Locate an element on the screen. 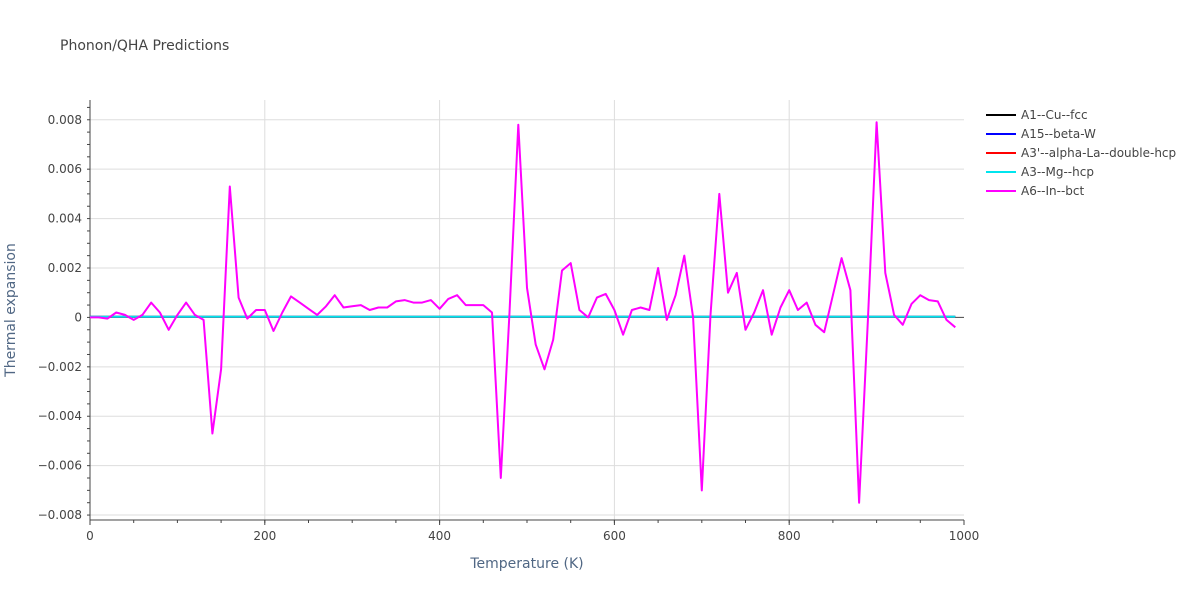  x-tick-label: 600 is located at coordinates (614, 536).